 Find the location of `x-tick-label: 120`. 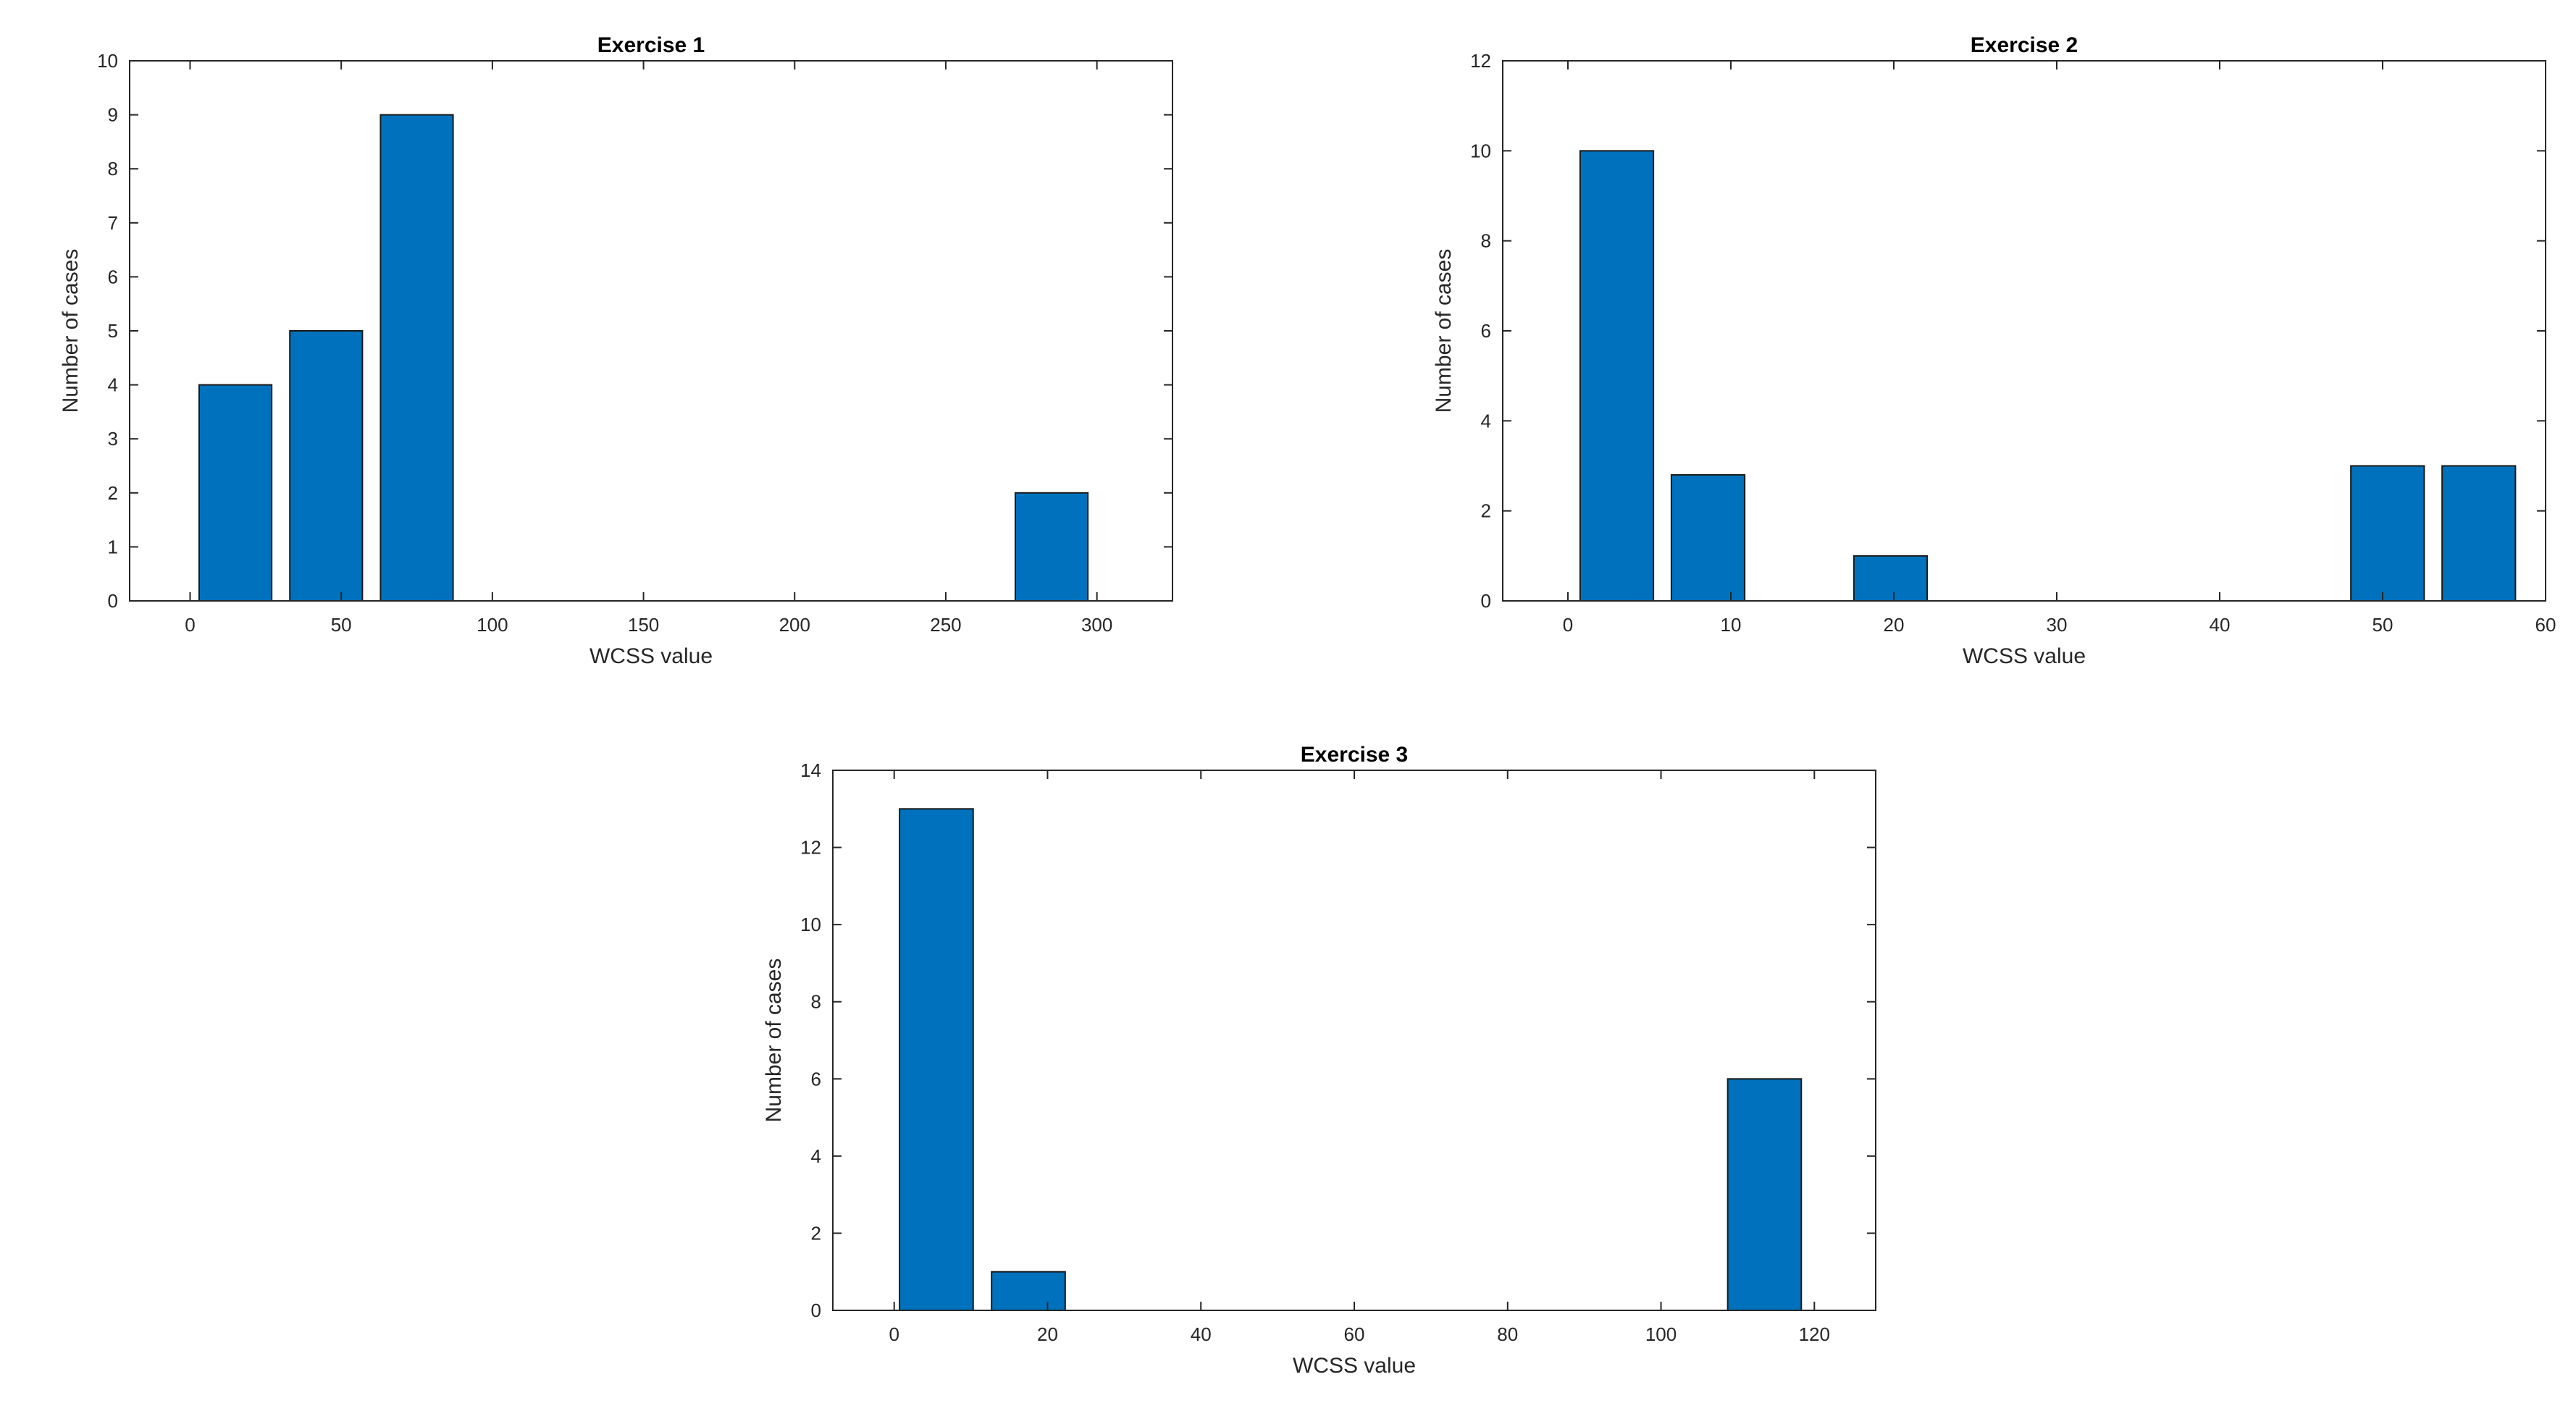

x-tick-label: 120 is located at coordinates (1814, 1334).